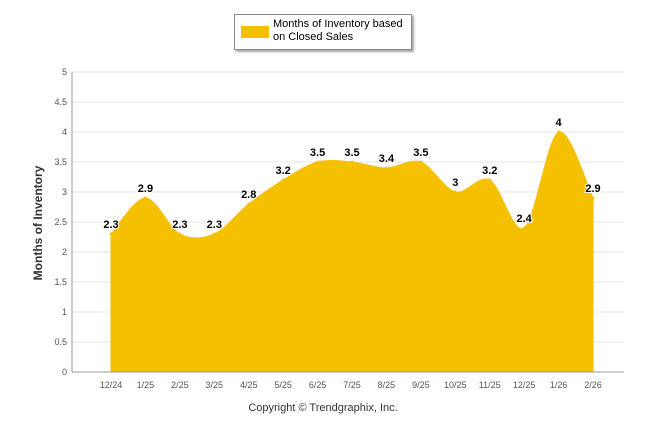 The width and height of the screenshot is (646, 434). I want to click on y-tick-label: 1, so click(64, 312).